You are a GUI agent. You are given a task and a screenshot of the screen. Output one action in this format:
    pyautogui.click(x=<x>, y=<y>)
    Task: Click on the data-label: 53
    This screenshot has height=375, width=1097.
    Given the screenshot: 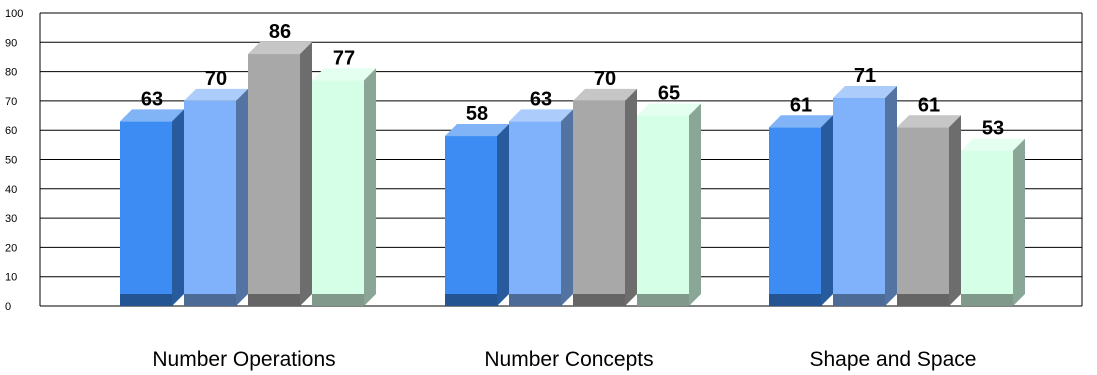 What is the action you would take?
    pyautogui.click(x=993, y=129)
    